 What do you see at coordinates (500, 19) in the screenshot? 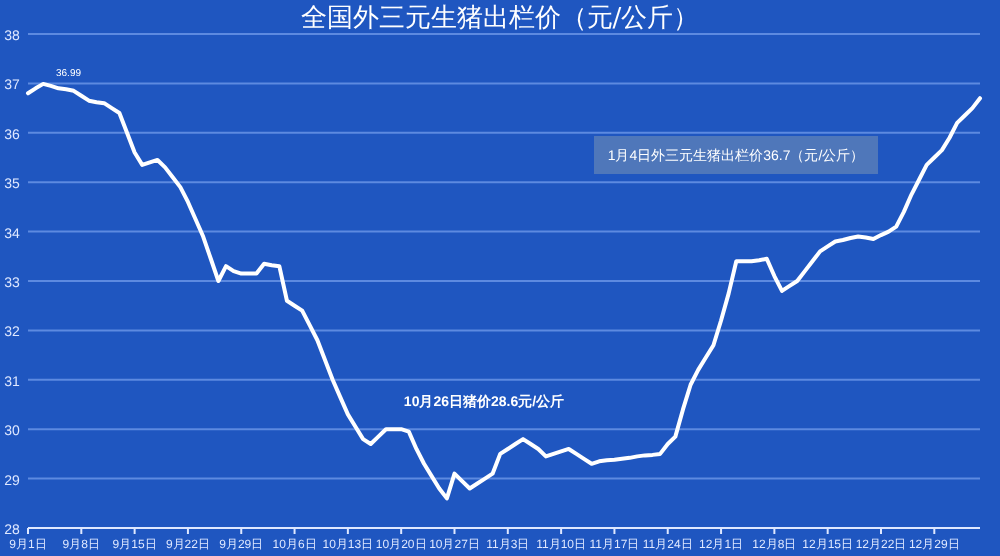
I see `chart-title: 全国外三元生猪出栏价（元/公斤）` at bounding box center [500, 19].